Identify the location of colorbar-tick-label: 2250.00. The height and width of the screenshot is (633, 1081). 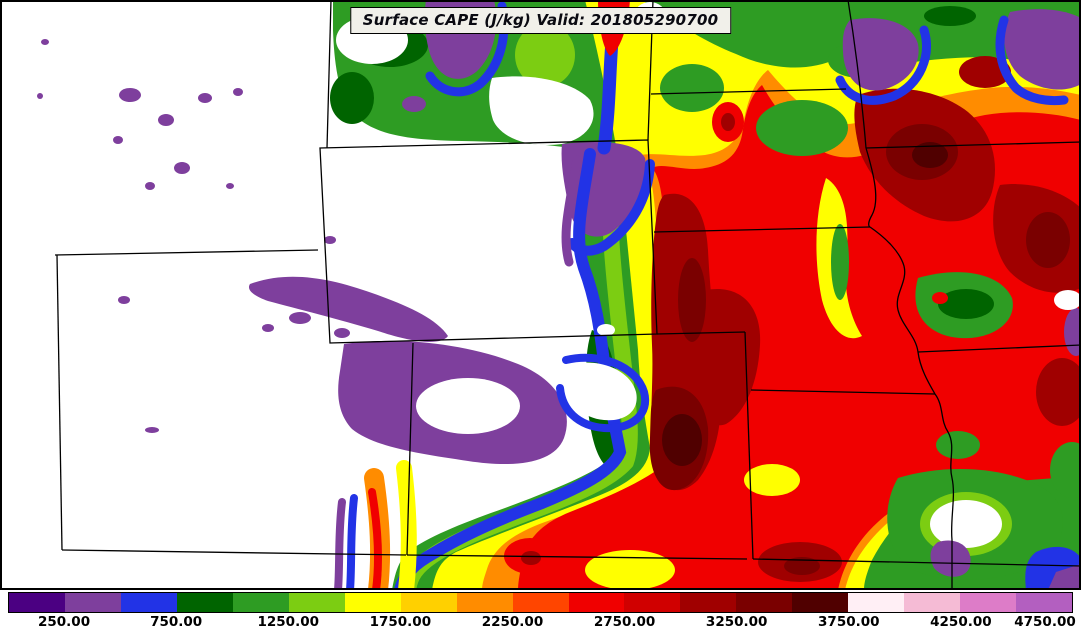
(512, 622).